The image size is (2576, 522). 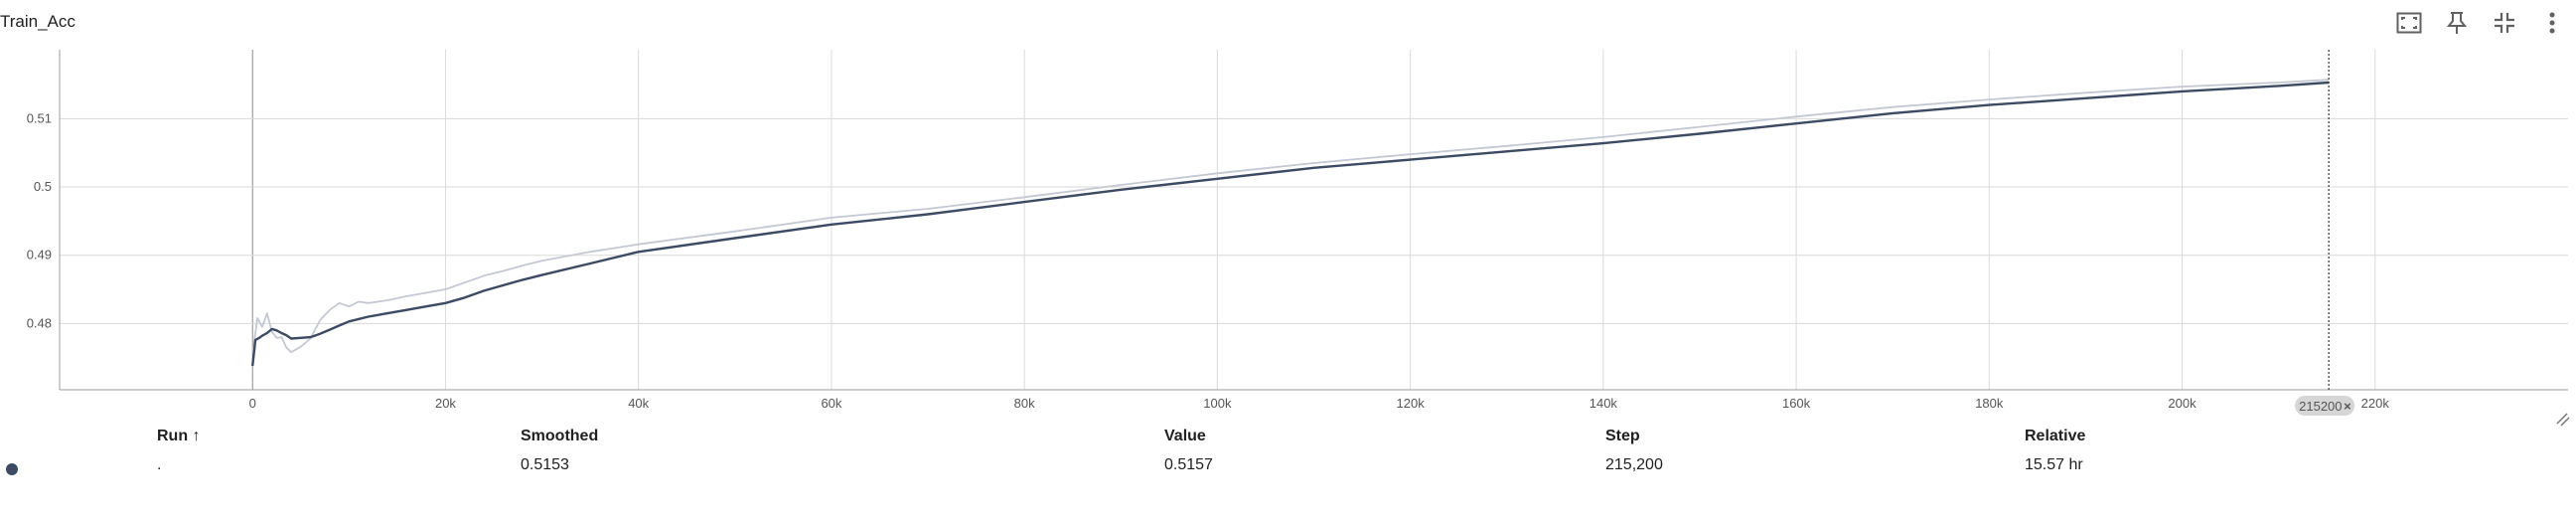 What do you see at coordinates (1185, 436) in the screenshot?
I see `col-header-value: Value` at bounding box center [1185, 436].